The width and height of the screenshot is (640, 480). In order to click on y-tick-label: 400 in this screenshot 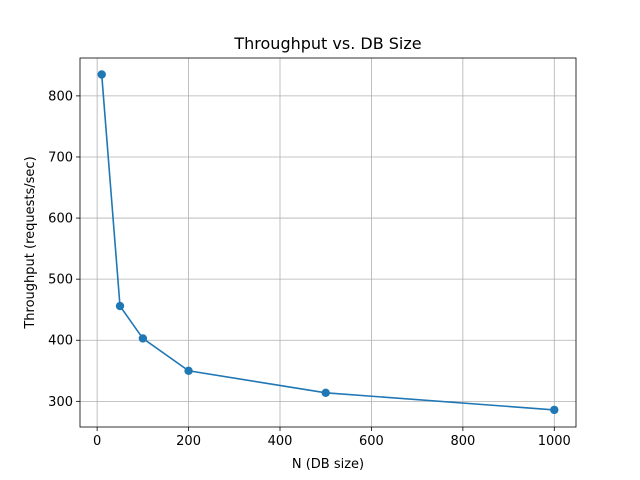, I will do `click(60, 341)`.